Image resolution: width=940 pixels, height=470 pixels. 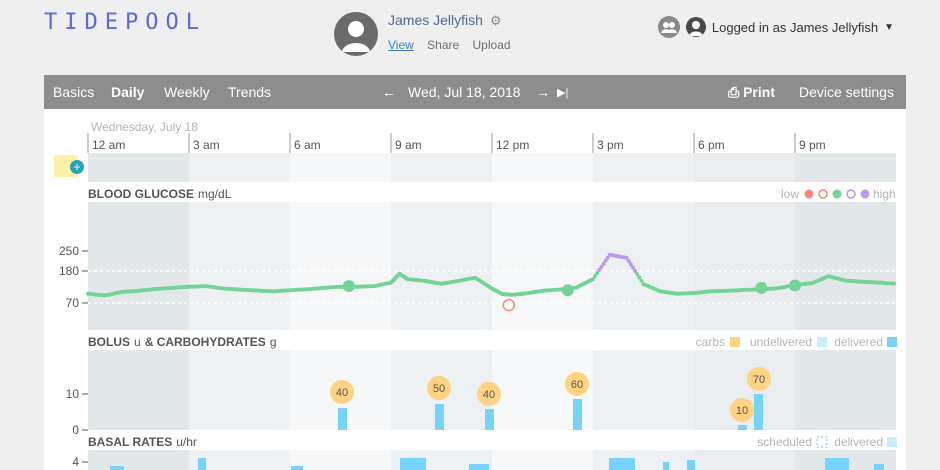 What do you see at coordinates (812, 145) in the screenshot?
I see `hour-tick-label: 9 pm` at bounding box center [812, 145].